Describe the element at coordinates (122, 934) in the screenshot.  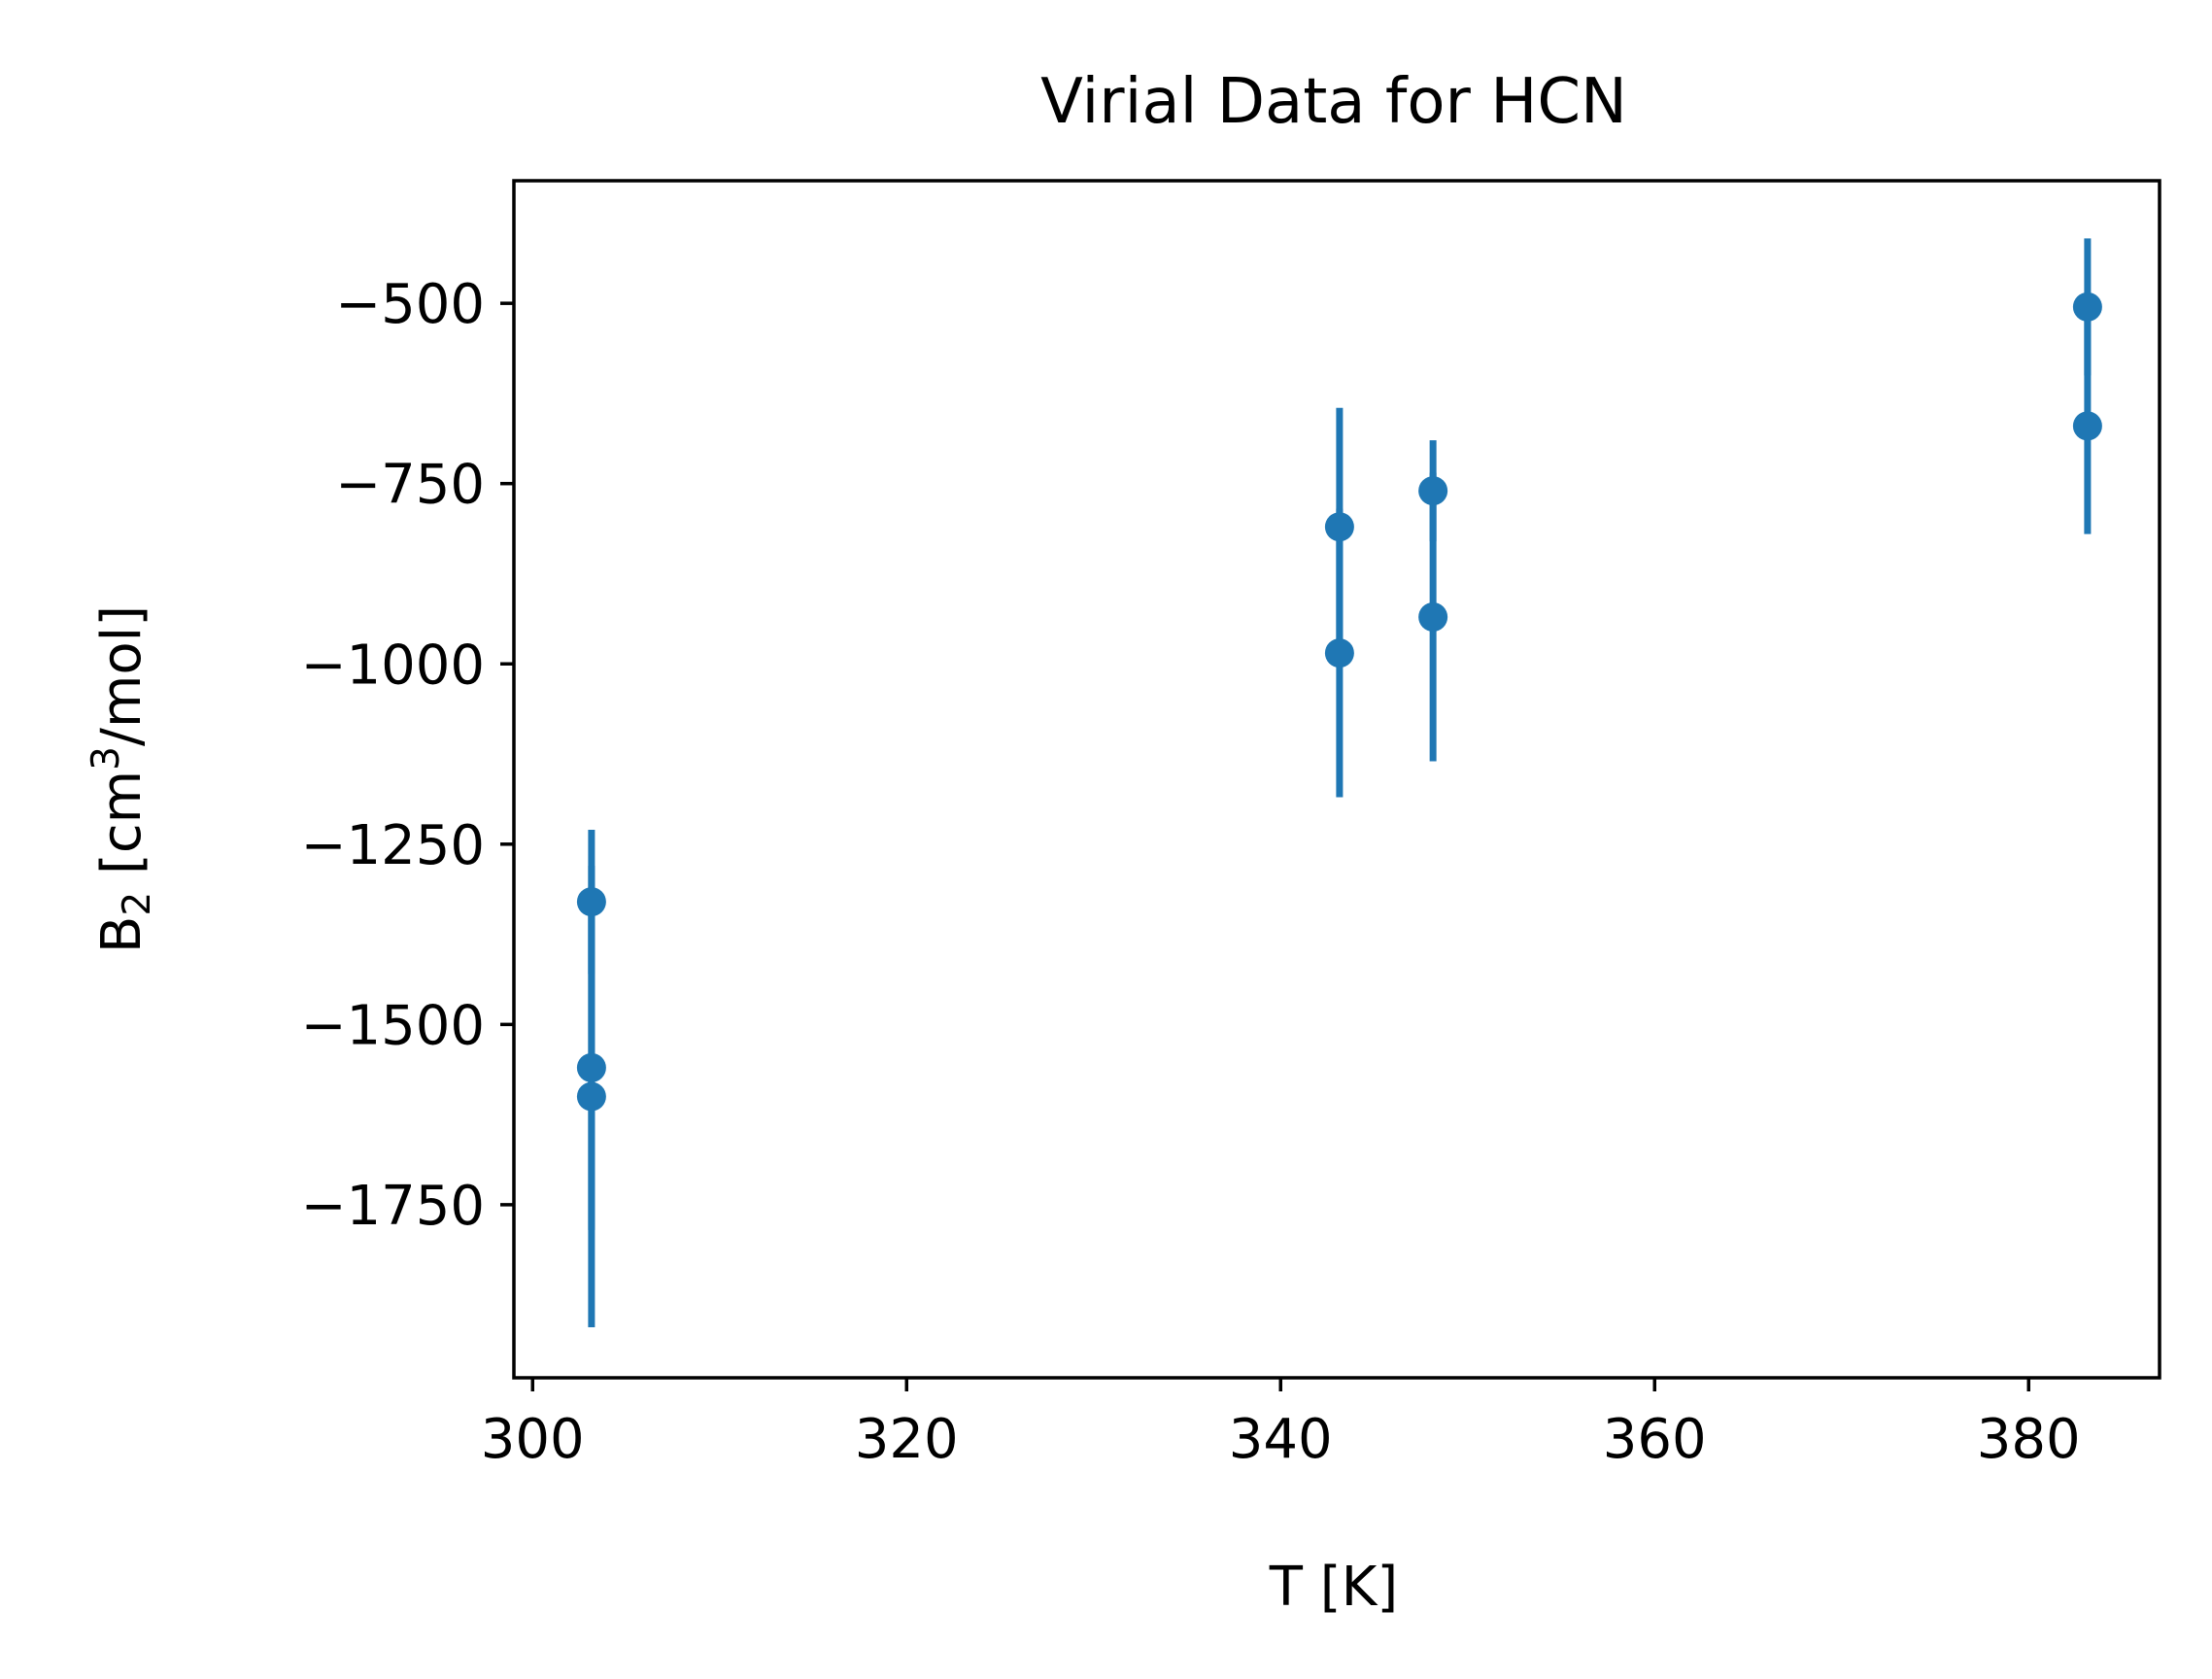
I see `y-axis-label-main: B` at that location.